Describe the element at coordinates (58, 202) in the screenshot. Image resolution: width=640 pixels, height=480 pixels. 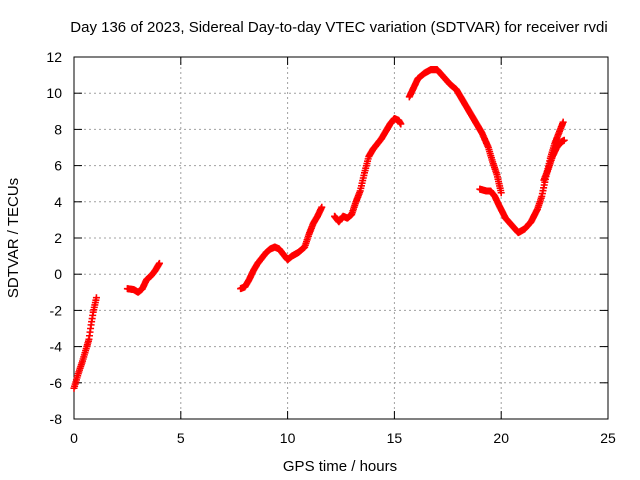
I see `y-tick-label: 4` at that location.